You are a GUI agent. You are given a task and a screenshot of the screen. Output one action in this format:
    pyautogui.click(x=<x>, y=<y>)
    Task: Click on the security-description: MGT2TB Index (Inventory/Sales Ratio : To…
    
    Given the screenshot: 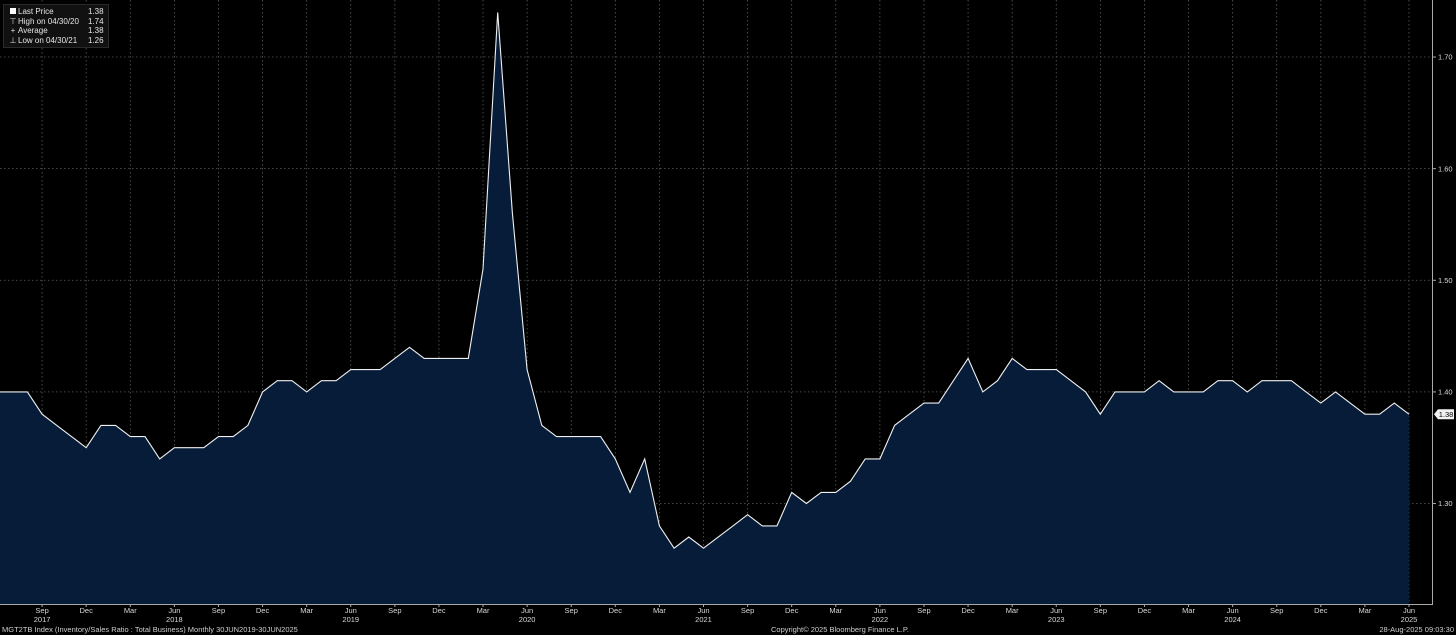 What is the action you would take?
    pyautogui.click(x=150, y=629)
    